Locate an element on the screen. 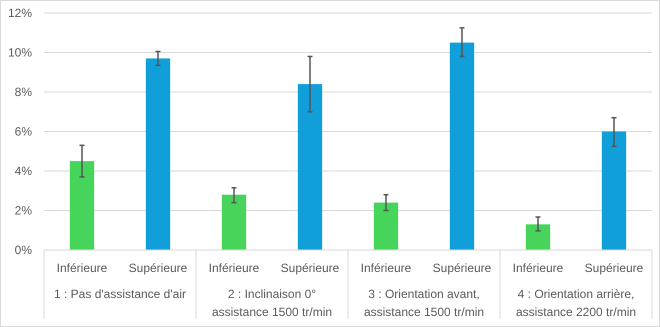 The height and width of the screenshot is (327, 660). y-tick-label: 2% is located at coordinates (23, 211).